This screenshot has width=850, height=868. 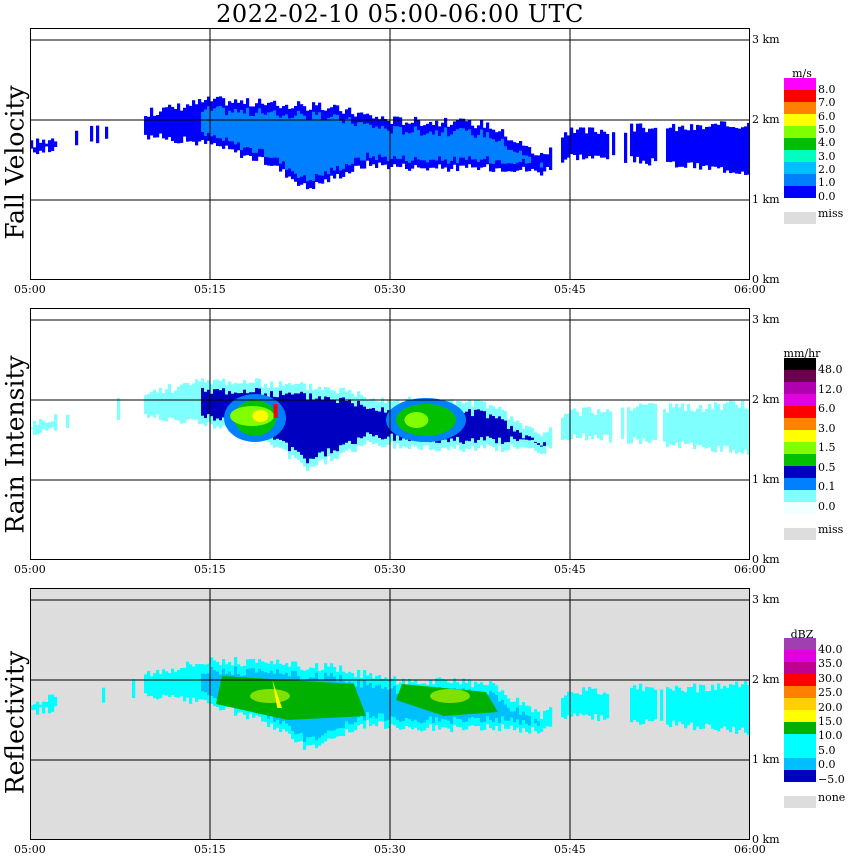 I want to click on colorbar-label: 7.0, so click(x=827, y=103).